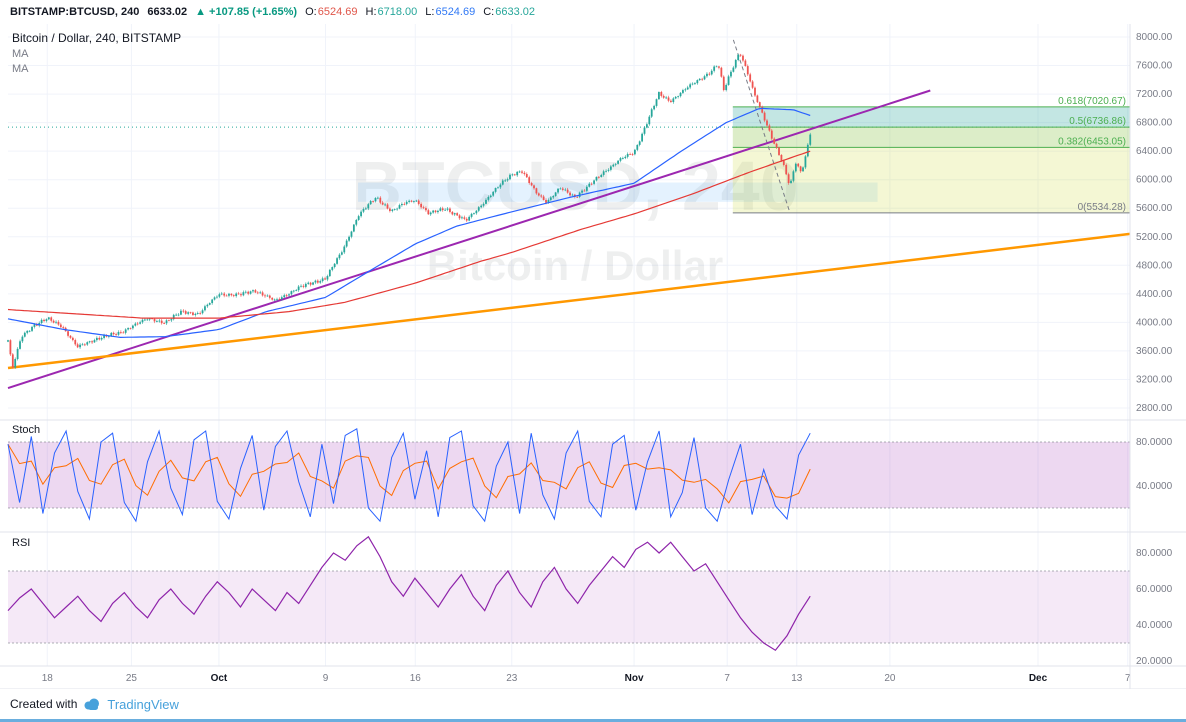 Image resolution: width=1186 pixels, height=722 pixels. I want to click on symbol-title: BITSTAMP:BTCUSD, 240, so click(75, 12).